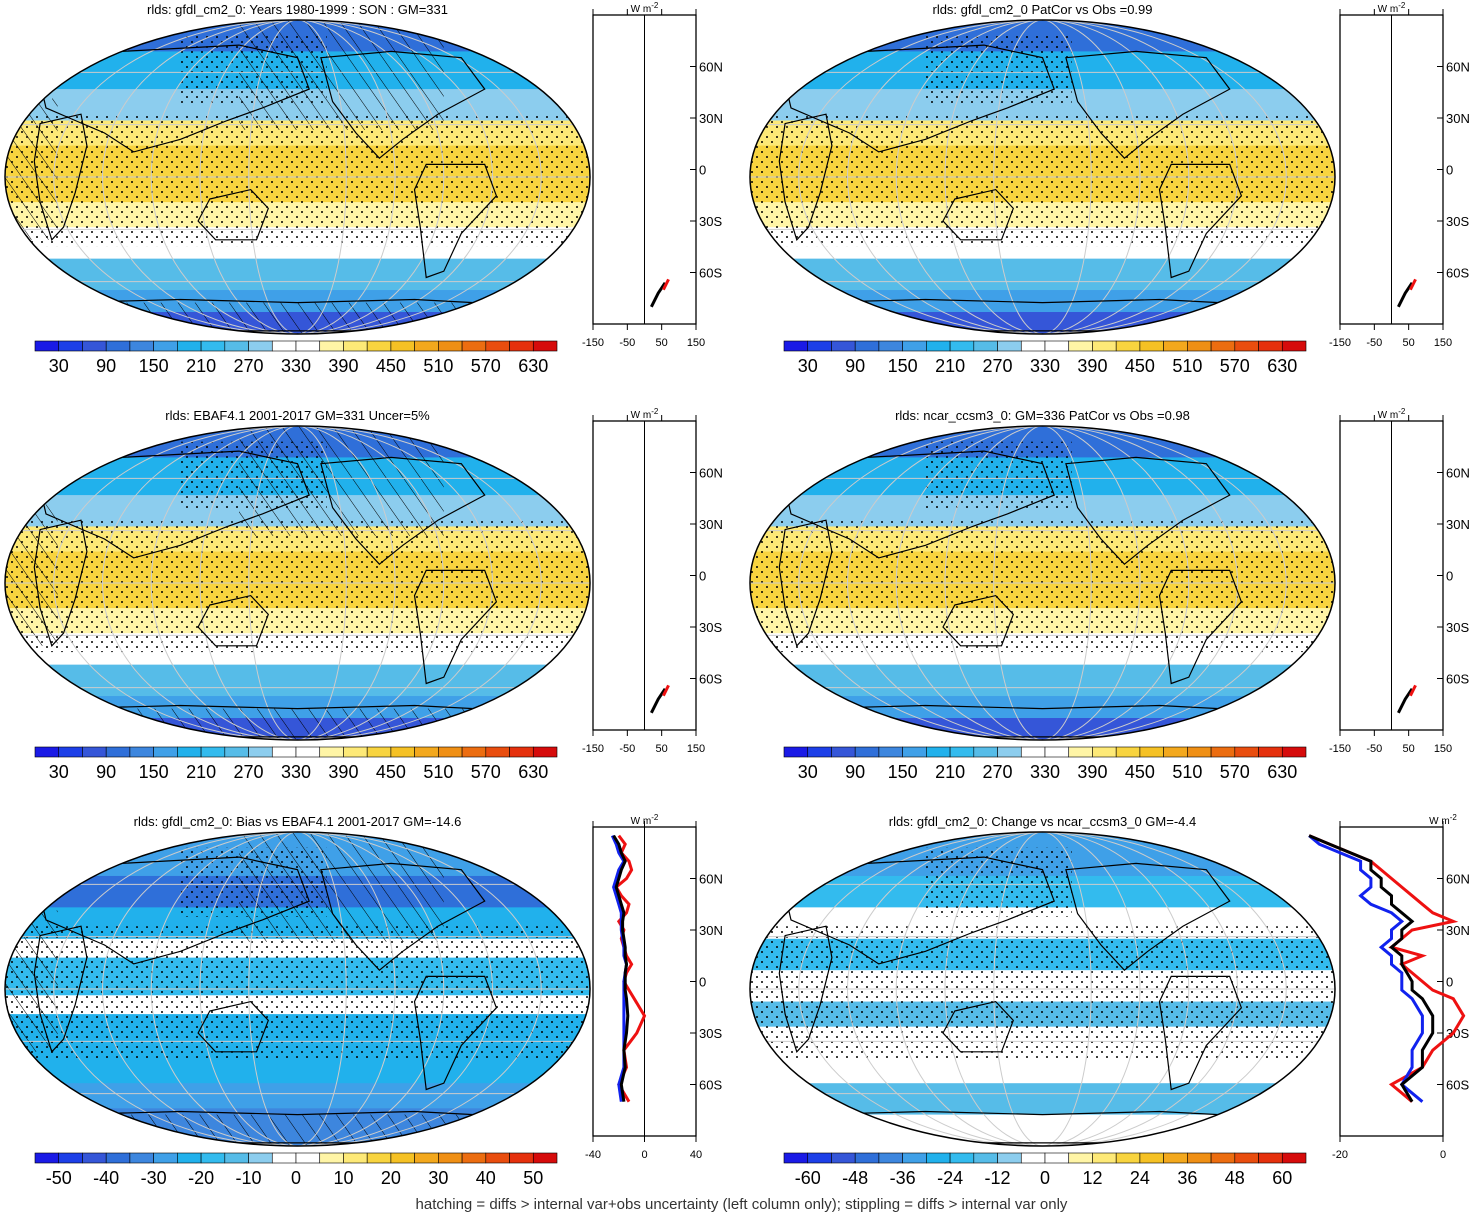 This screenshot has width=1483, height=1215. I want to click on zonal-x-tick-label: -20, so click(1340, 1155).